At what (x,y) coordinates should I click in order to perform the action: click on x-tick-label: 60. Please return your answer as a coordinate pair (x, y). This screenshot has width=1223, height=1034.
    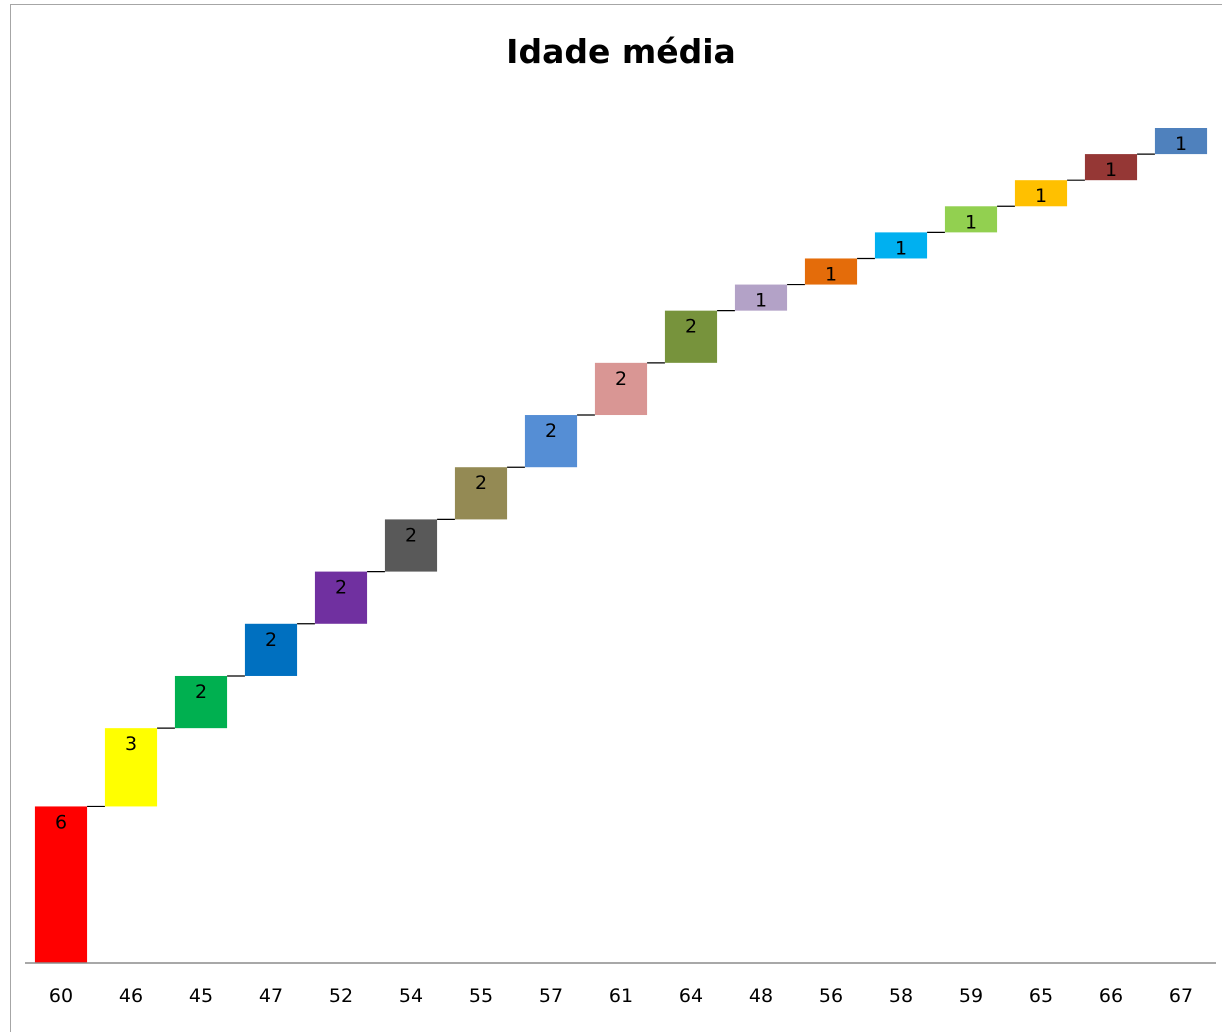
    Looking at the image, I should click on (61, 996).